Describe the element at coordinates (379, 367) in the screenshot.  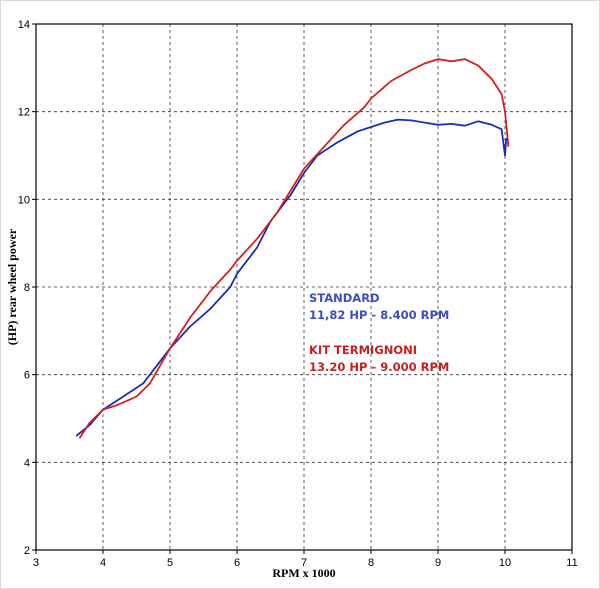
I see `annotation-termignoni-value: 13.20 HP - 9.000 RPM` at that location.